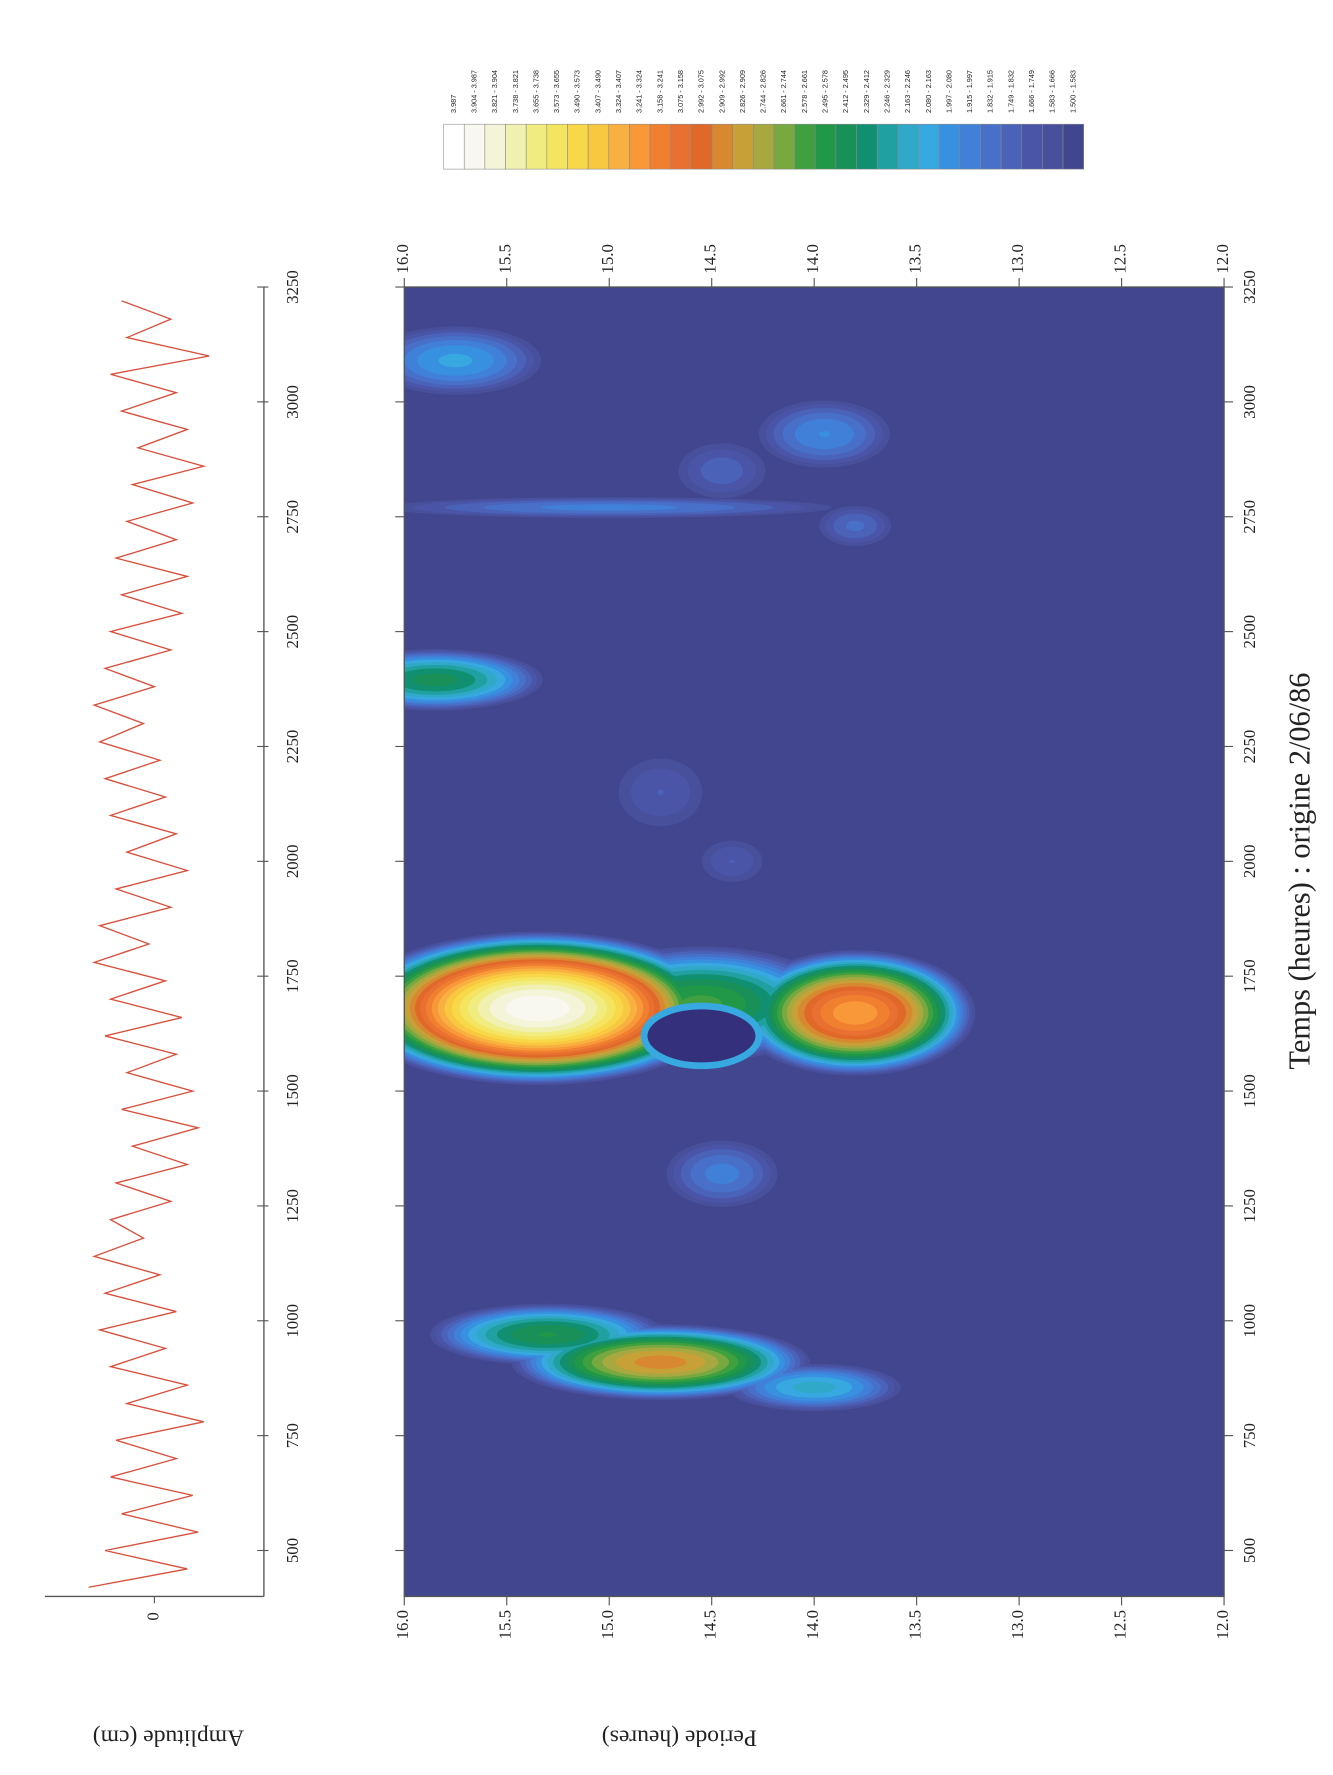 The image size is (1333, 1775). Describe the element at coordinates (990, 91) in the screenshot. I see `colorbar-label: 1.832 - 1.915` at that location.